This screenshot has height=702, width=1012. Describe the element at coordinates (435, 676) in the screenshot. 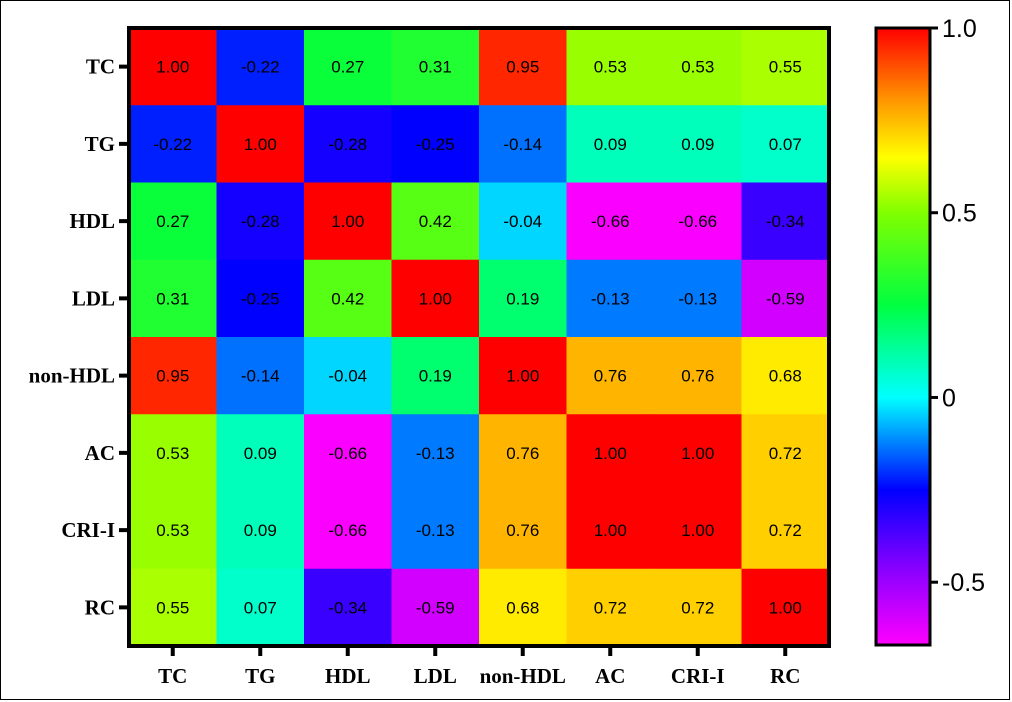

I see `column-label: LDL` at that location.